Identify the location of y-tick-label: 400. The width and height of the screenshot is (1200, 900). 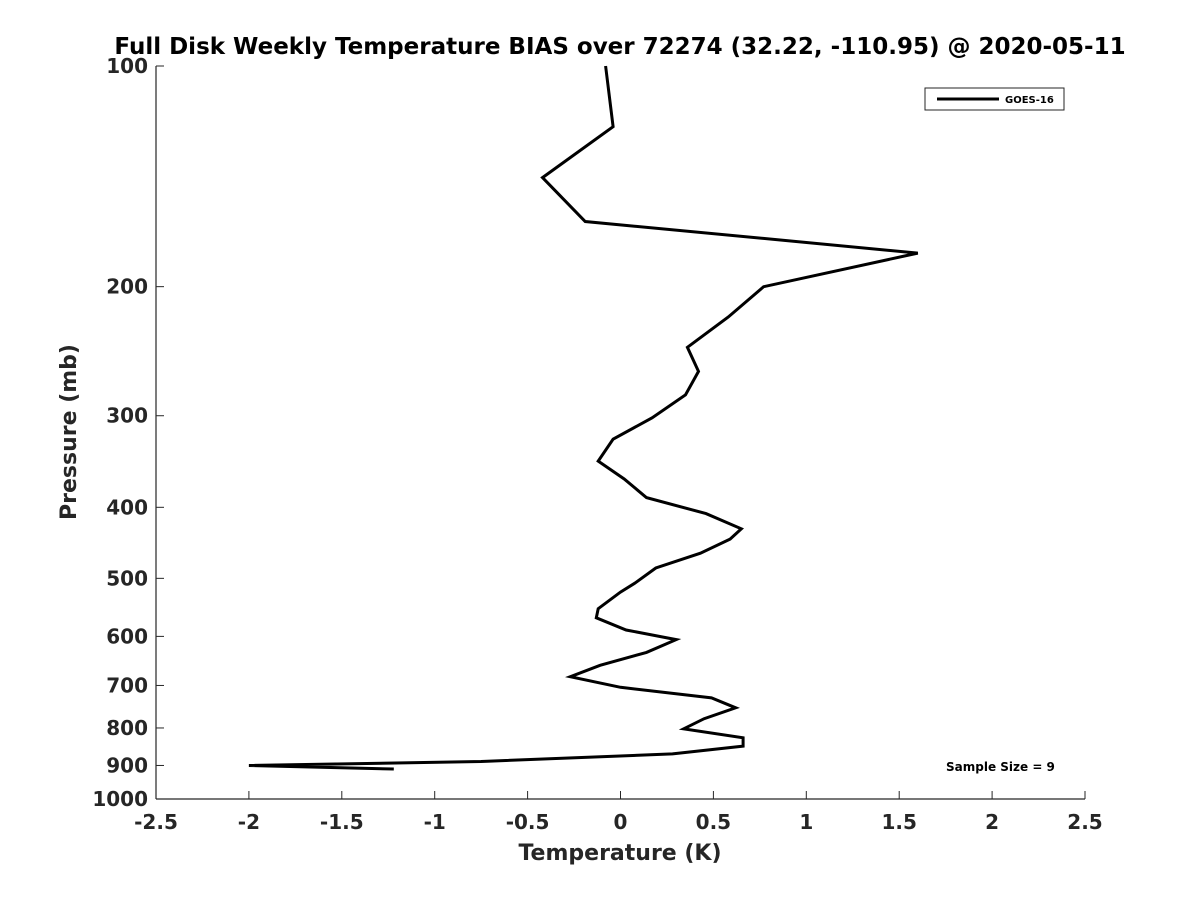
(127, 507).